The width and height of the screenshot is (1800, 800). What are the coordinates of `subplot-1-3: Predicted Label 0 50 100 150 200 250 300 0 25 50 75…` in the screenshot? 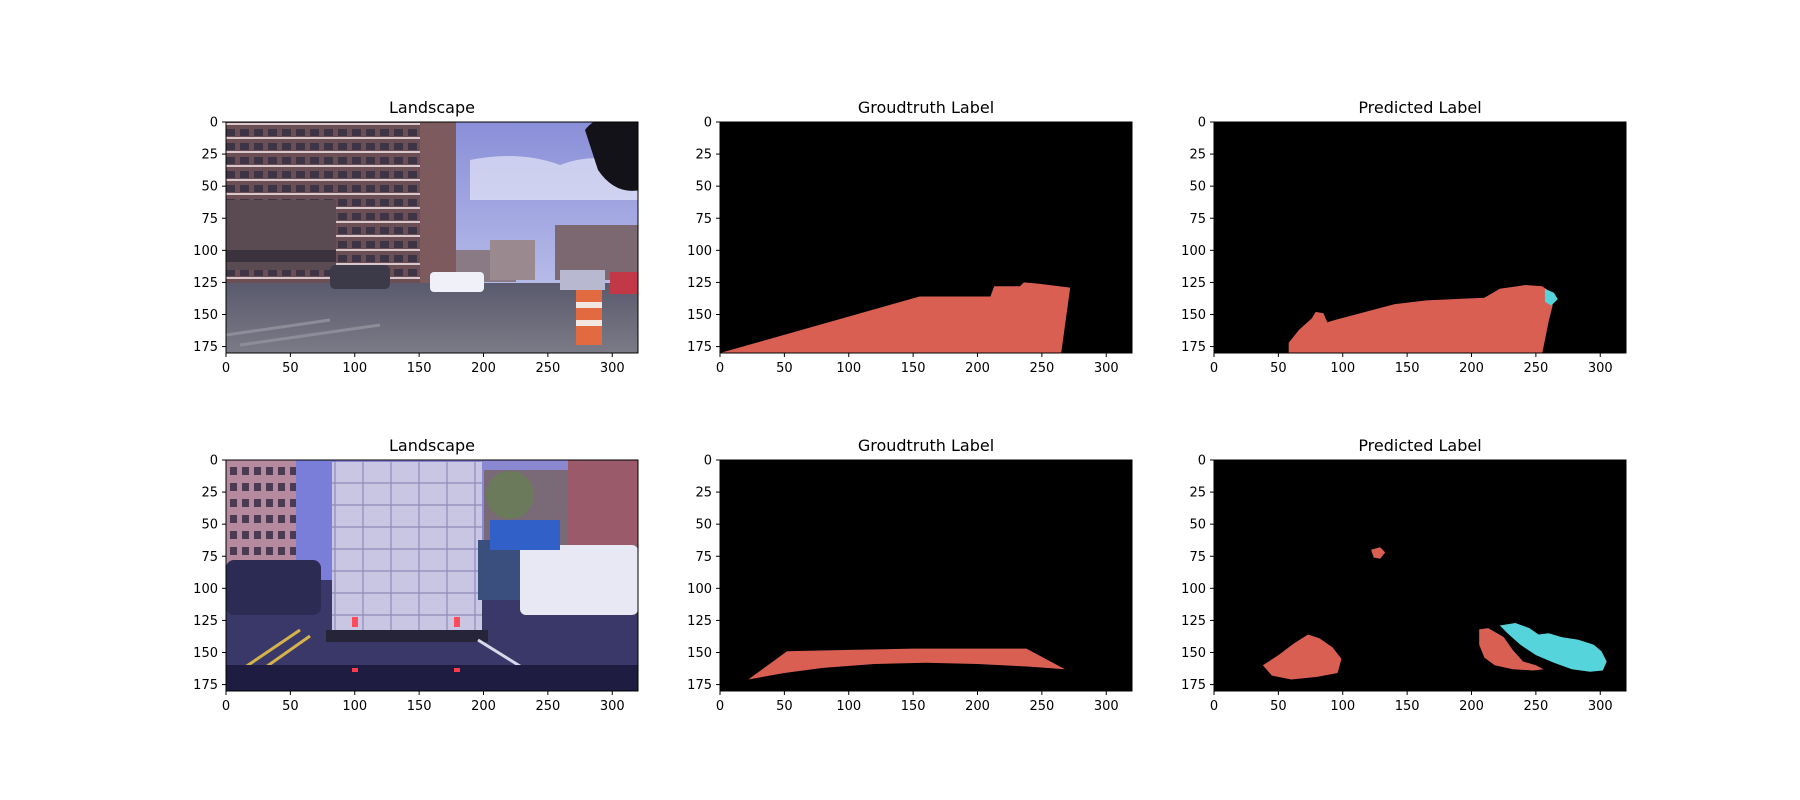 It's located at (1404, 237).